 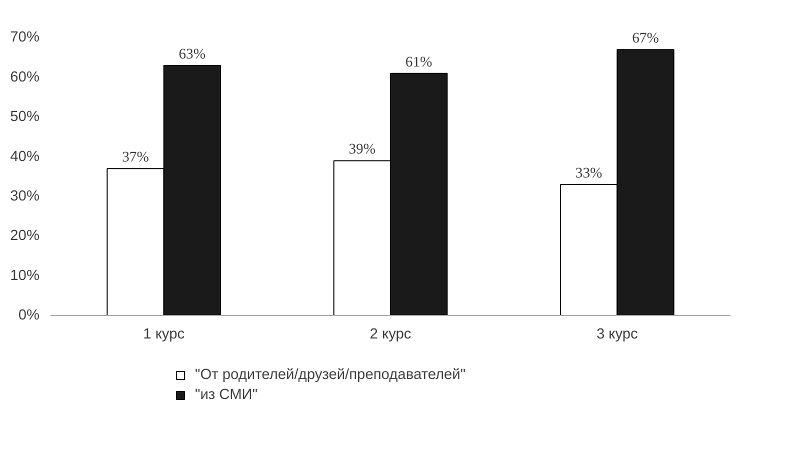 What do you see at coordinates (645, 38) in the screenshot?
I see `text: 67%` at bounding box center [645, 38].